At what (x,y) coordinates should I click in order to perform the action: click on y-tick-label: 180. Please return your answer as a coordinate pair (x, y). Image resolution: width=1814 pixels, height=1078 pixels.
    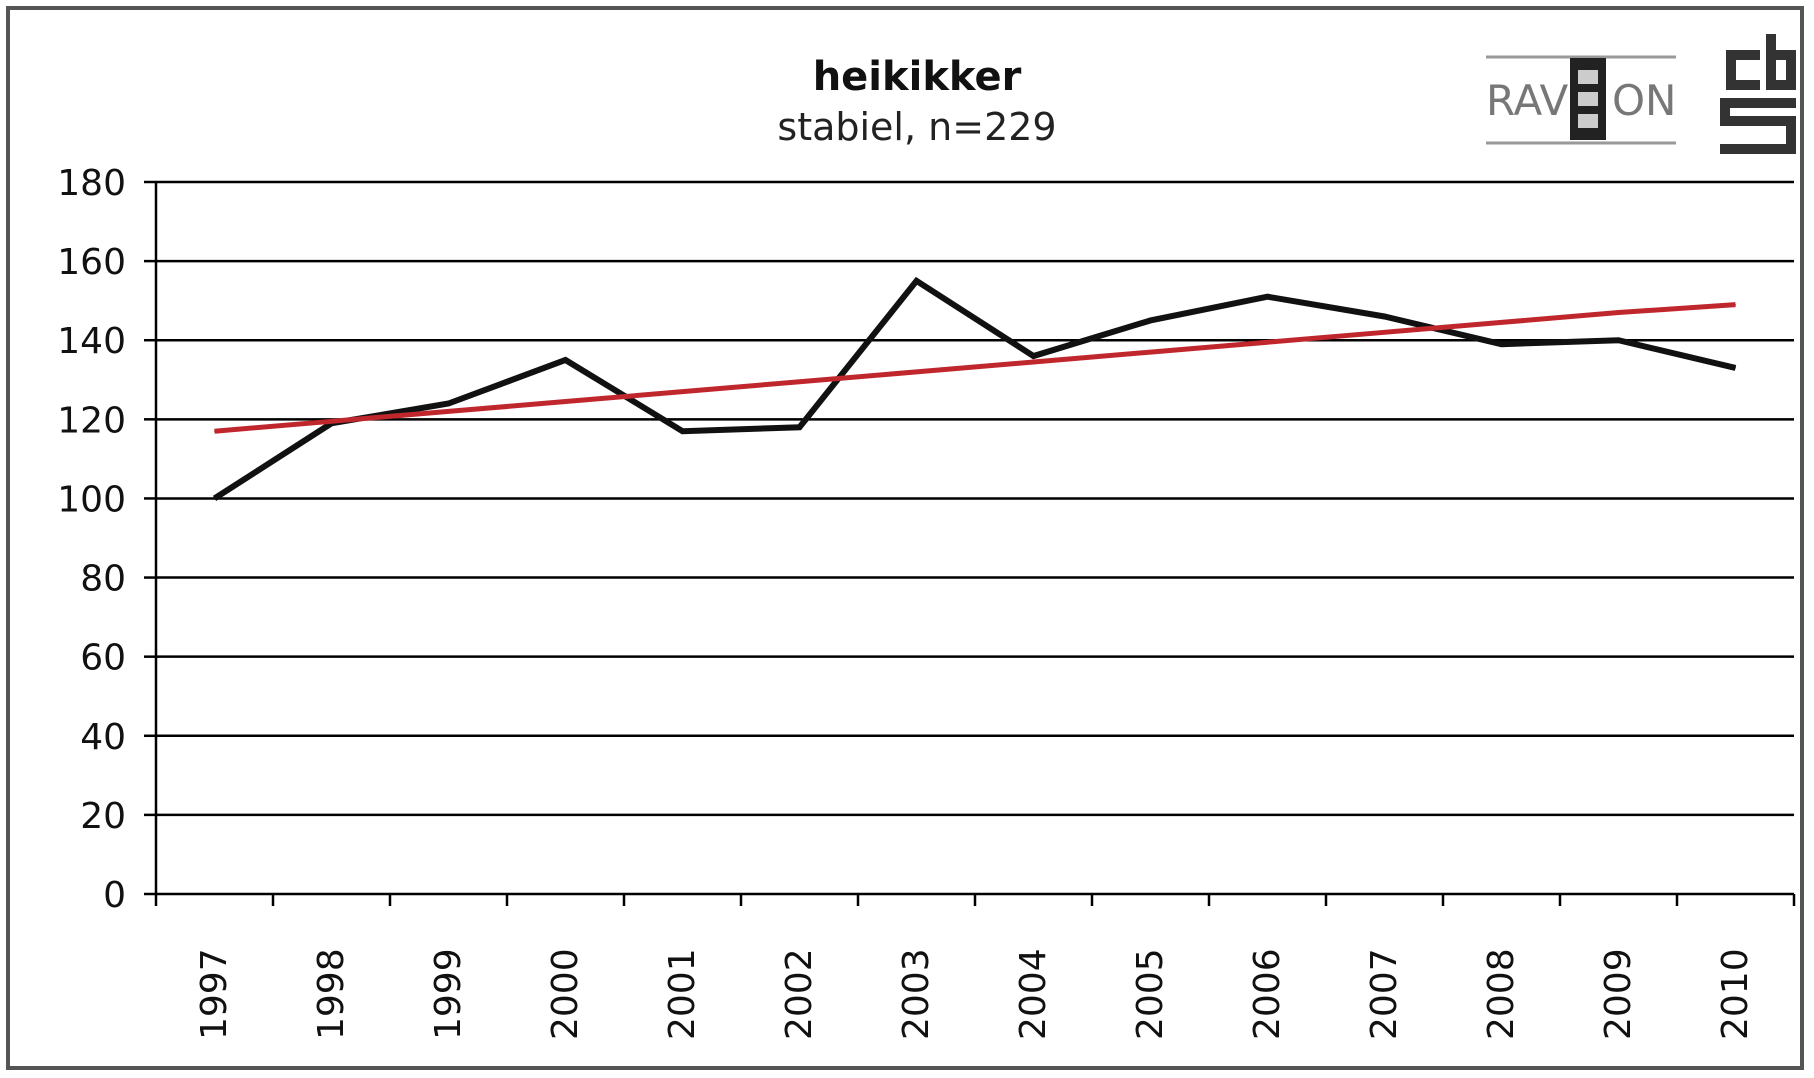
    Looking at the image, I should click on (91, 183).